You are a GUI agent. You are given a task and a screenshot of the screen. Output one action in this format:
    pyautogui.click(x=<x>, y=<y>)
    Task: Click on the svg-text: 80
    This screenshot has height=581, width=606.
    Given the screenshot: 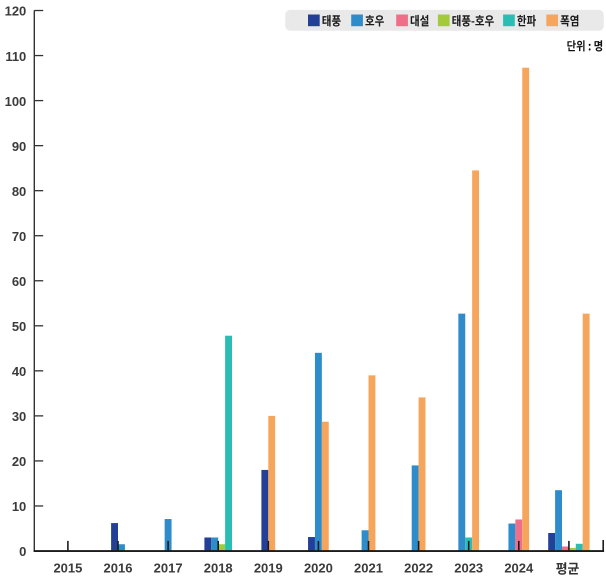 What is the action you would take?
    pyautogui.click(x=19, y=191)
    